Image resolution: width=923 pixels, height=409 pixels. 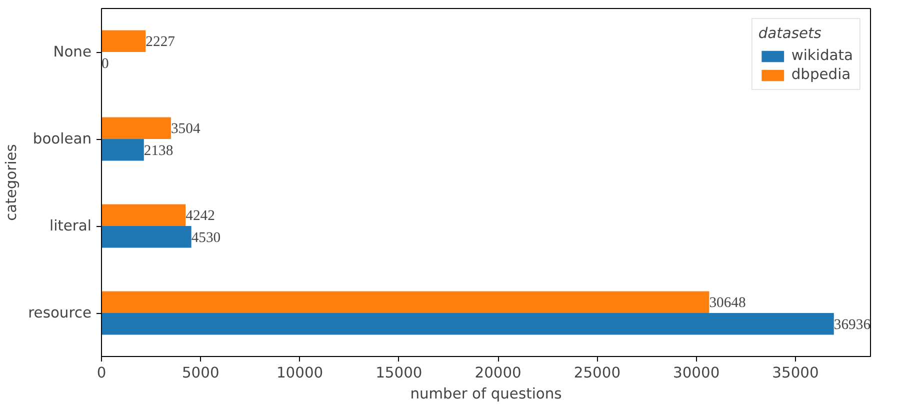 What do you see at coordinates (300, 373) in the screenshot?
I see `x-tick-label: 10000` at bounding box center [300, 373].